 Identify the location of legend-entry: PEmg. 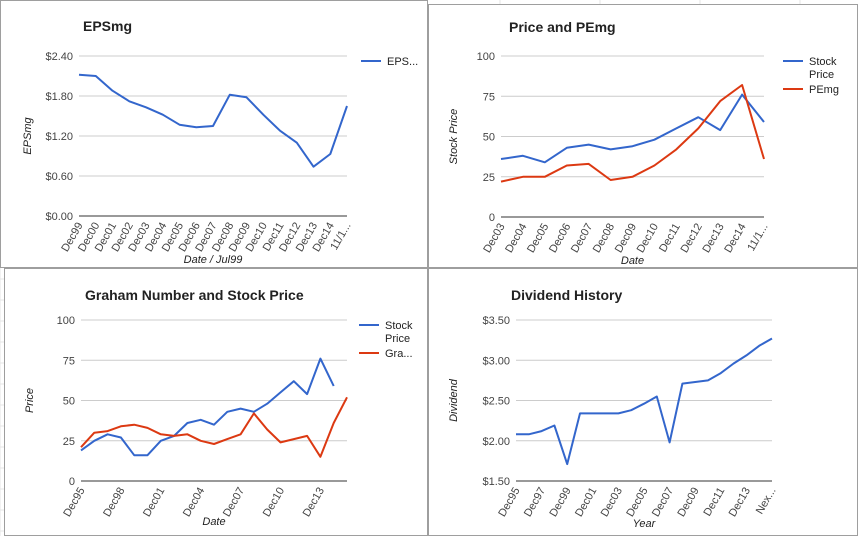
(824, 90).